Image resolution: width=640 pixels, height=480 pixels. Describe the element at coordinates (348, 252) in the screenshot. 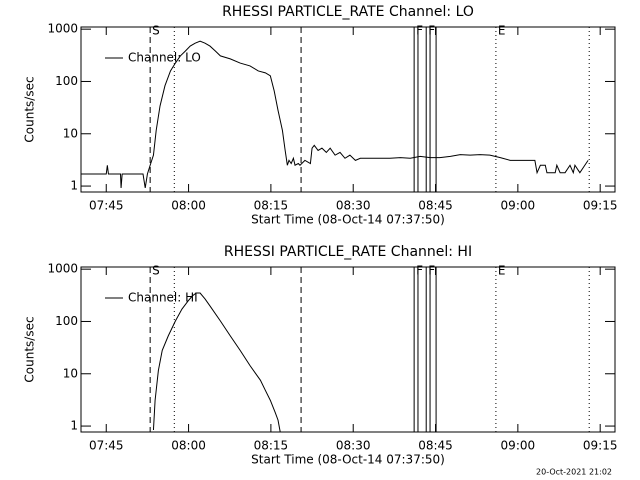

I see `chart-title: RHESSI PARTICLE_RATE Channel: HI` at that location.